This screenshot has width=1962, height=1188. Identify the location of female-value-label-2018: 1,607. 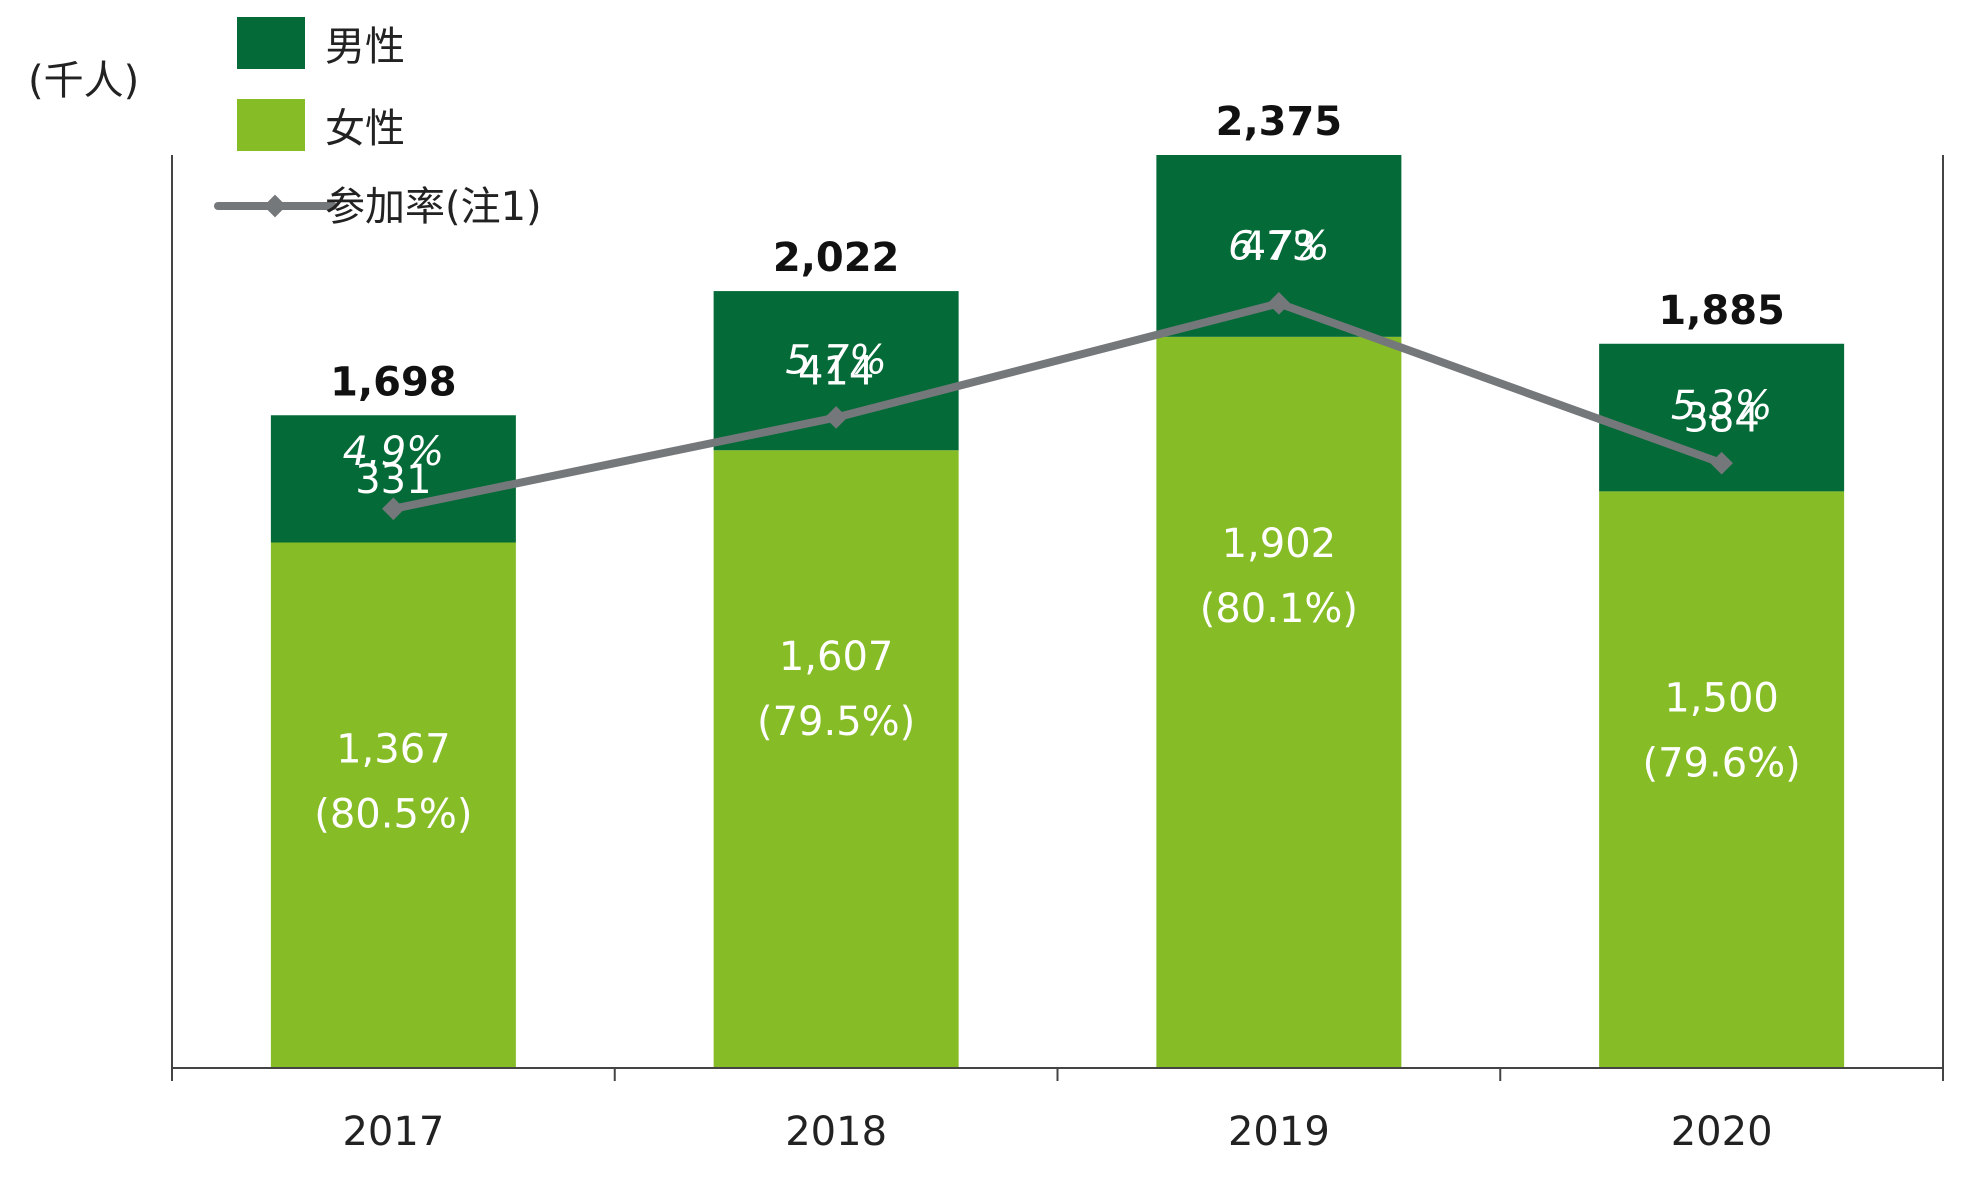
(836, 657).